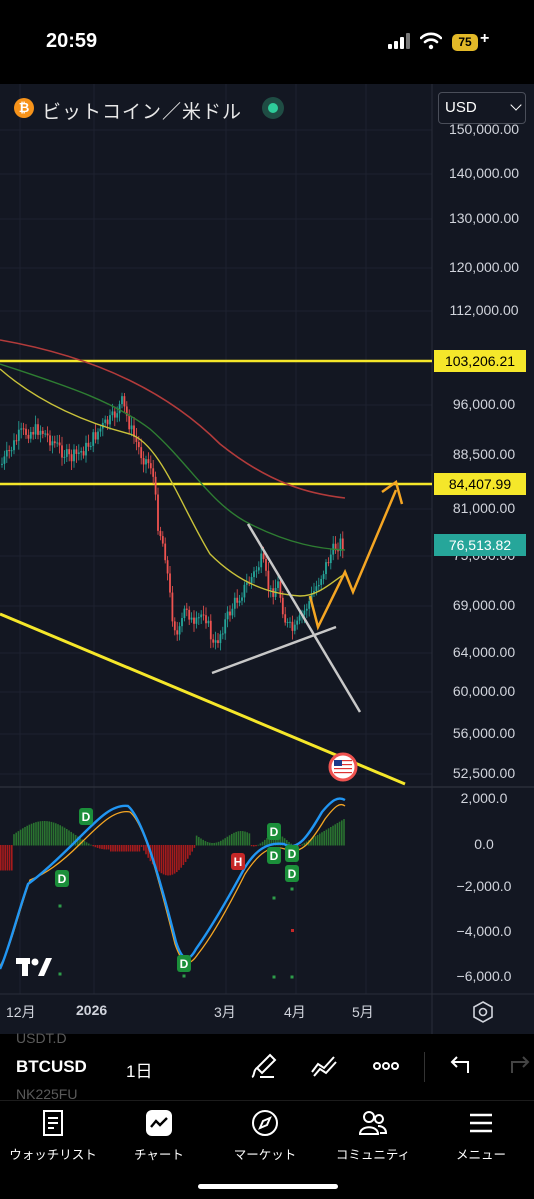 This screenshot has height=1199, width=534. Describe the element at coordinates (265, 1135) in the screenshot. I see `tab-market: マーケット` at that location.